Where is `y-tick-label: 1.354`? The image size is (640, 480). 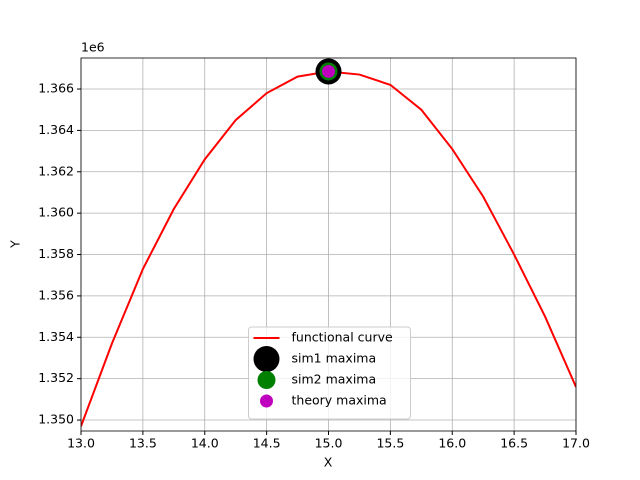 y-tick-label: 1.354 is located at coordinates (56, 336).